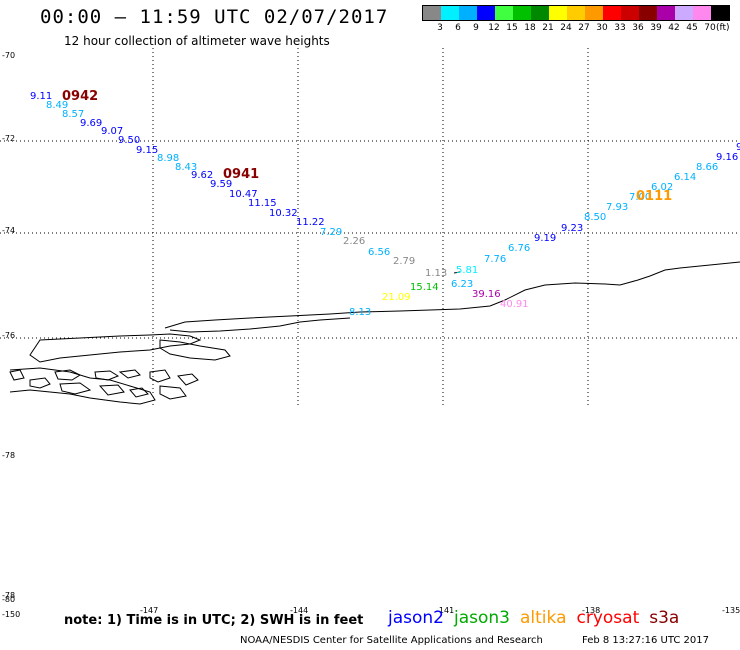 Image resolution: width=740 pixels, height=650 pixels. I want to click on wave-height-reading: 7.29, so click(331, 232).